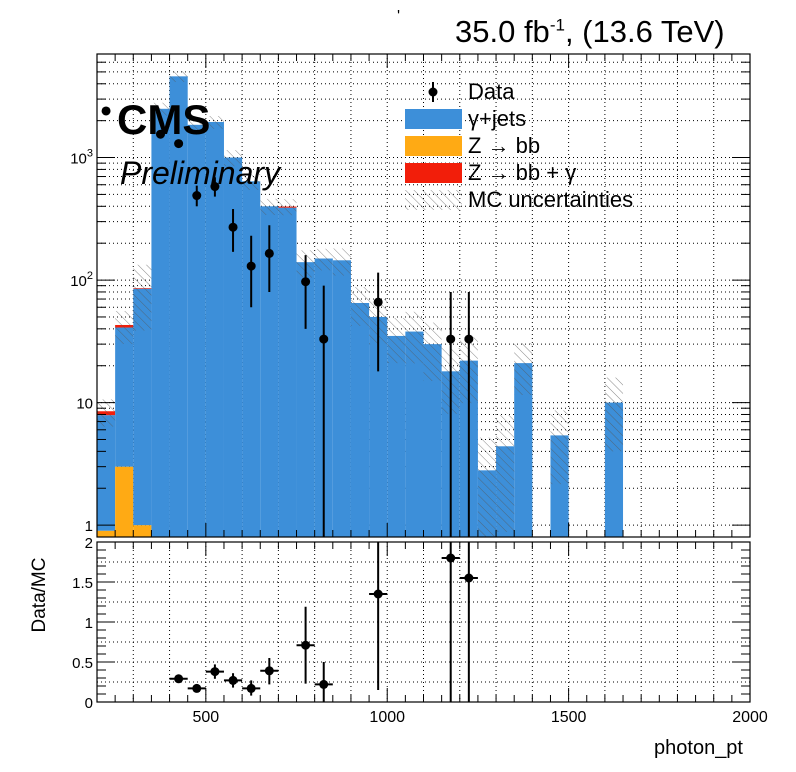  I want to click on ratio-y-tick-label: 1, so click(89, 623).